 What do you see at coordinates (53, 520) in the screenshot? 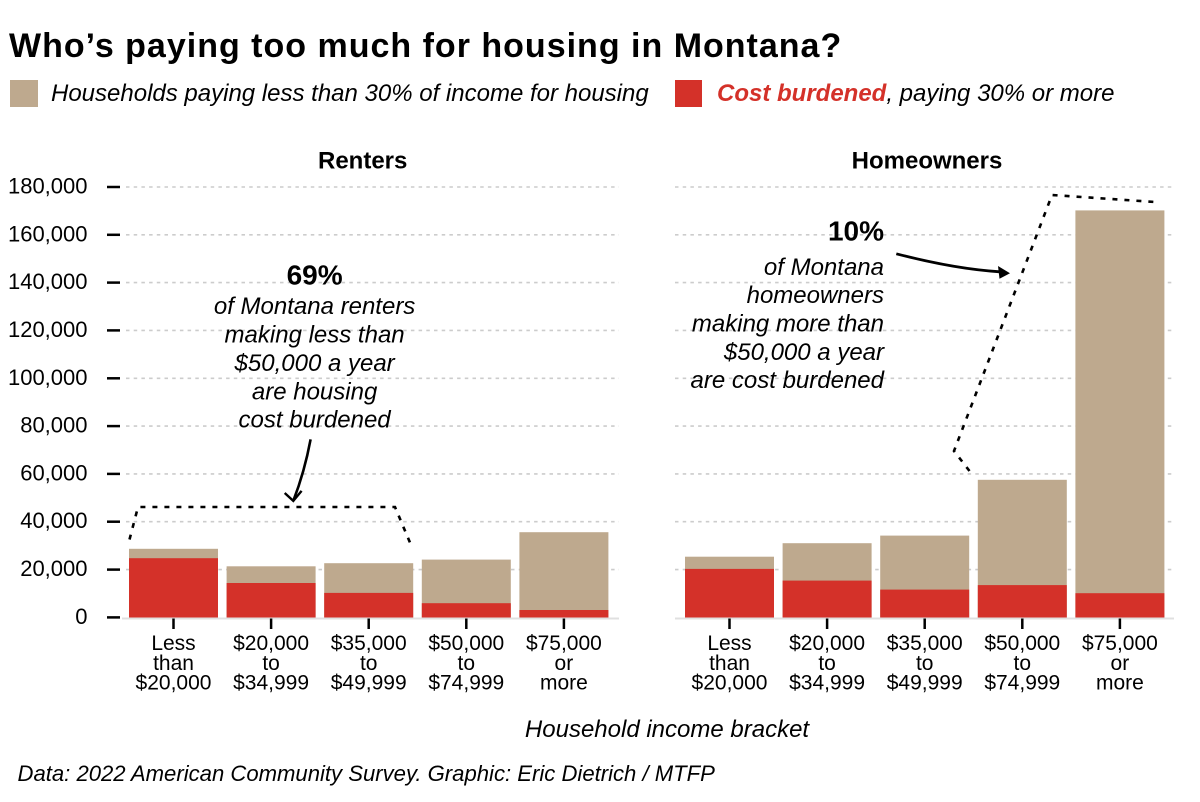
I see `svg-text: 40,000` at bounding box center [53, 520].